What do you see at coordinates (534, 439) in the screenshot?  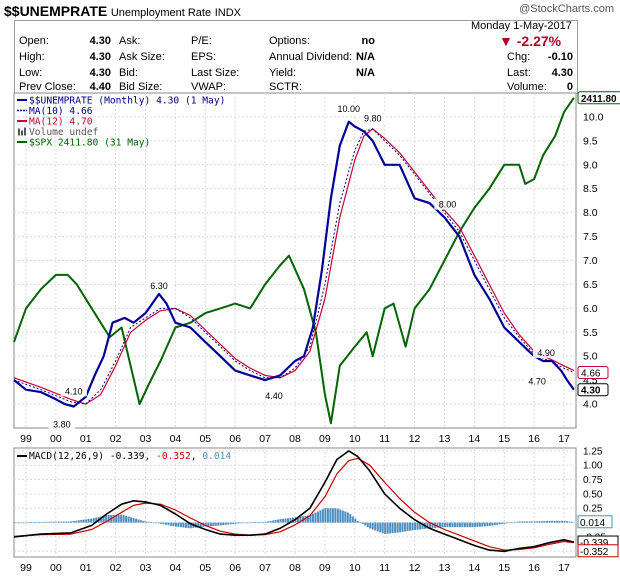 I see `x-tick-label: 16` at bounding box center [534, 439].